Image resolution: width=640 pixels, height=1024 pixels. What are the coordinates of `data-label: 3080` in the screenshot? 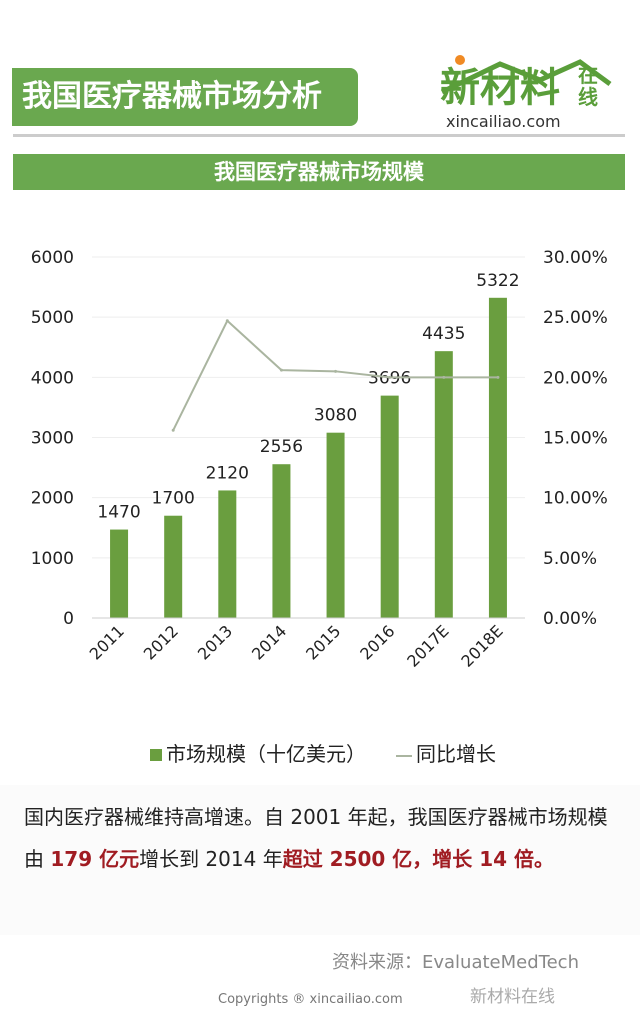 It's located at (335, 416).